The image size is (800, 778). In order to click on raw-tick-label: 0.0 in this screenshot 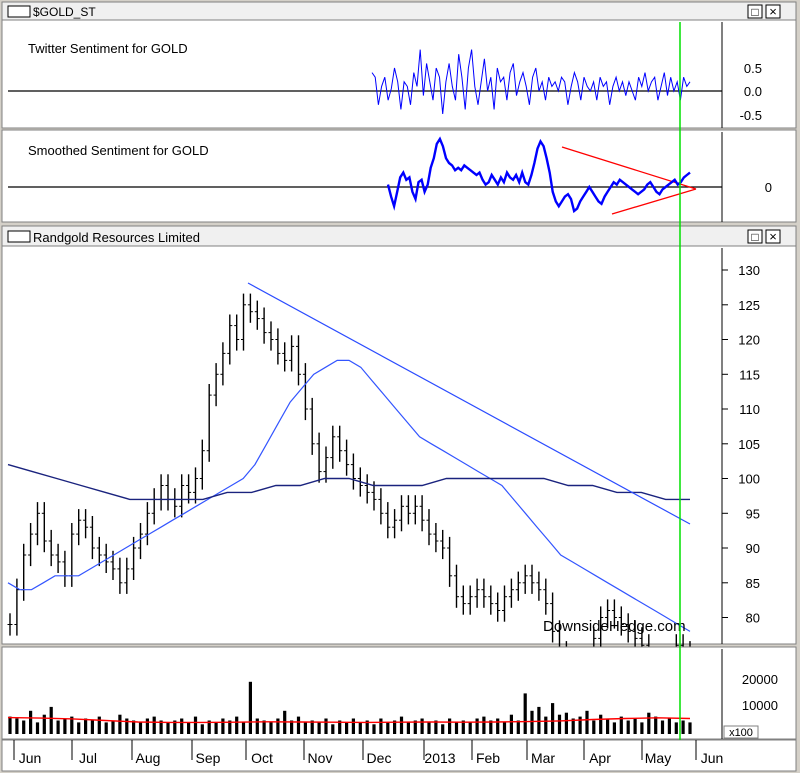, I will do `click(753, 91)`.